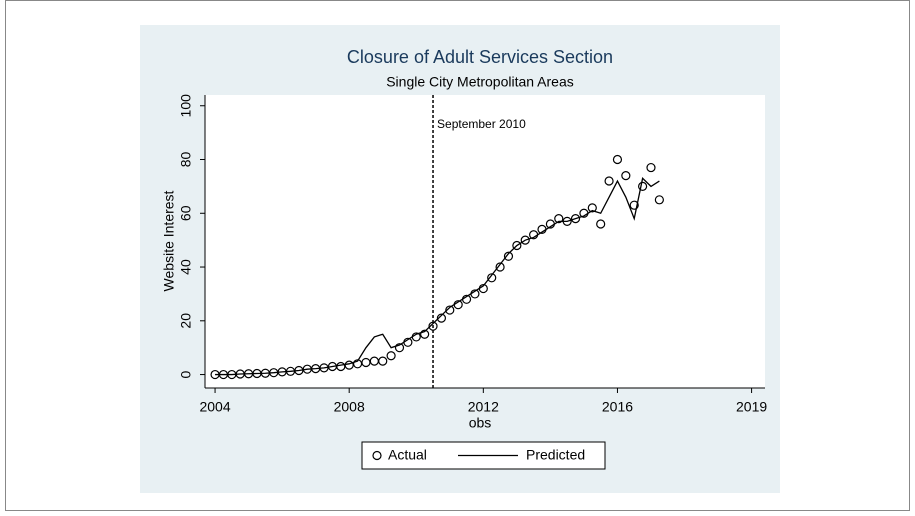 The image size is (915, 516). I want to click on x-axis-label: obs, so click(480, 423).